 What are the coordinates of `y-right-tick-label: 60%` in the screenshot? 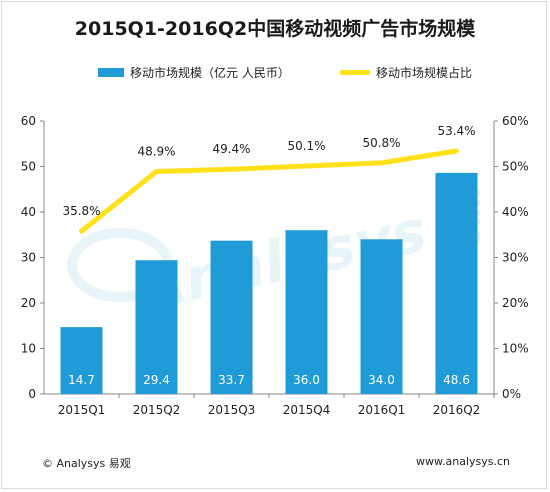 It's located at (515, 121).